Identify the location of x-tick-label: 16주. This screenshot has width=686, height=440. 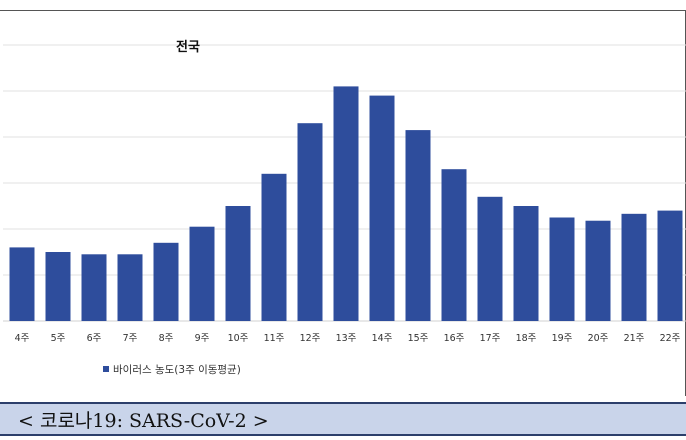
(454, 338).